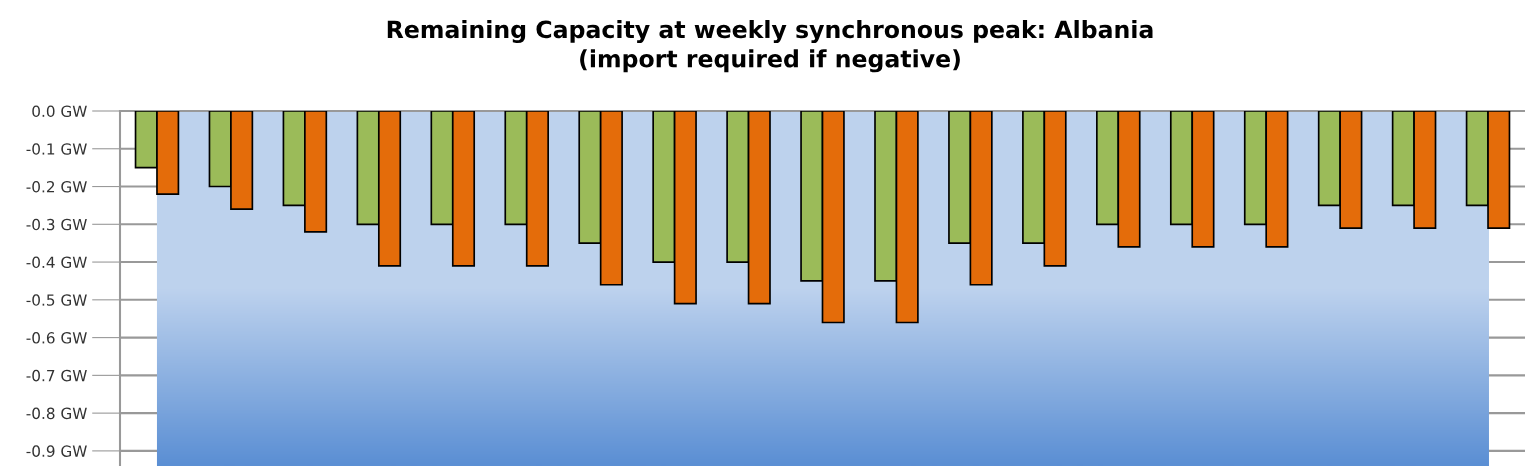  I want to click on y-tick-label: -0.1 GW, so click(56, 149).